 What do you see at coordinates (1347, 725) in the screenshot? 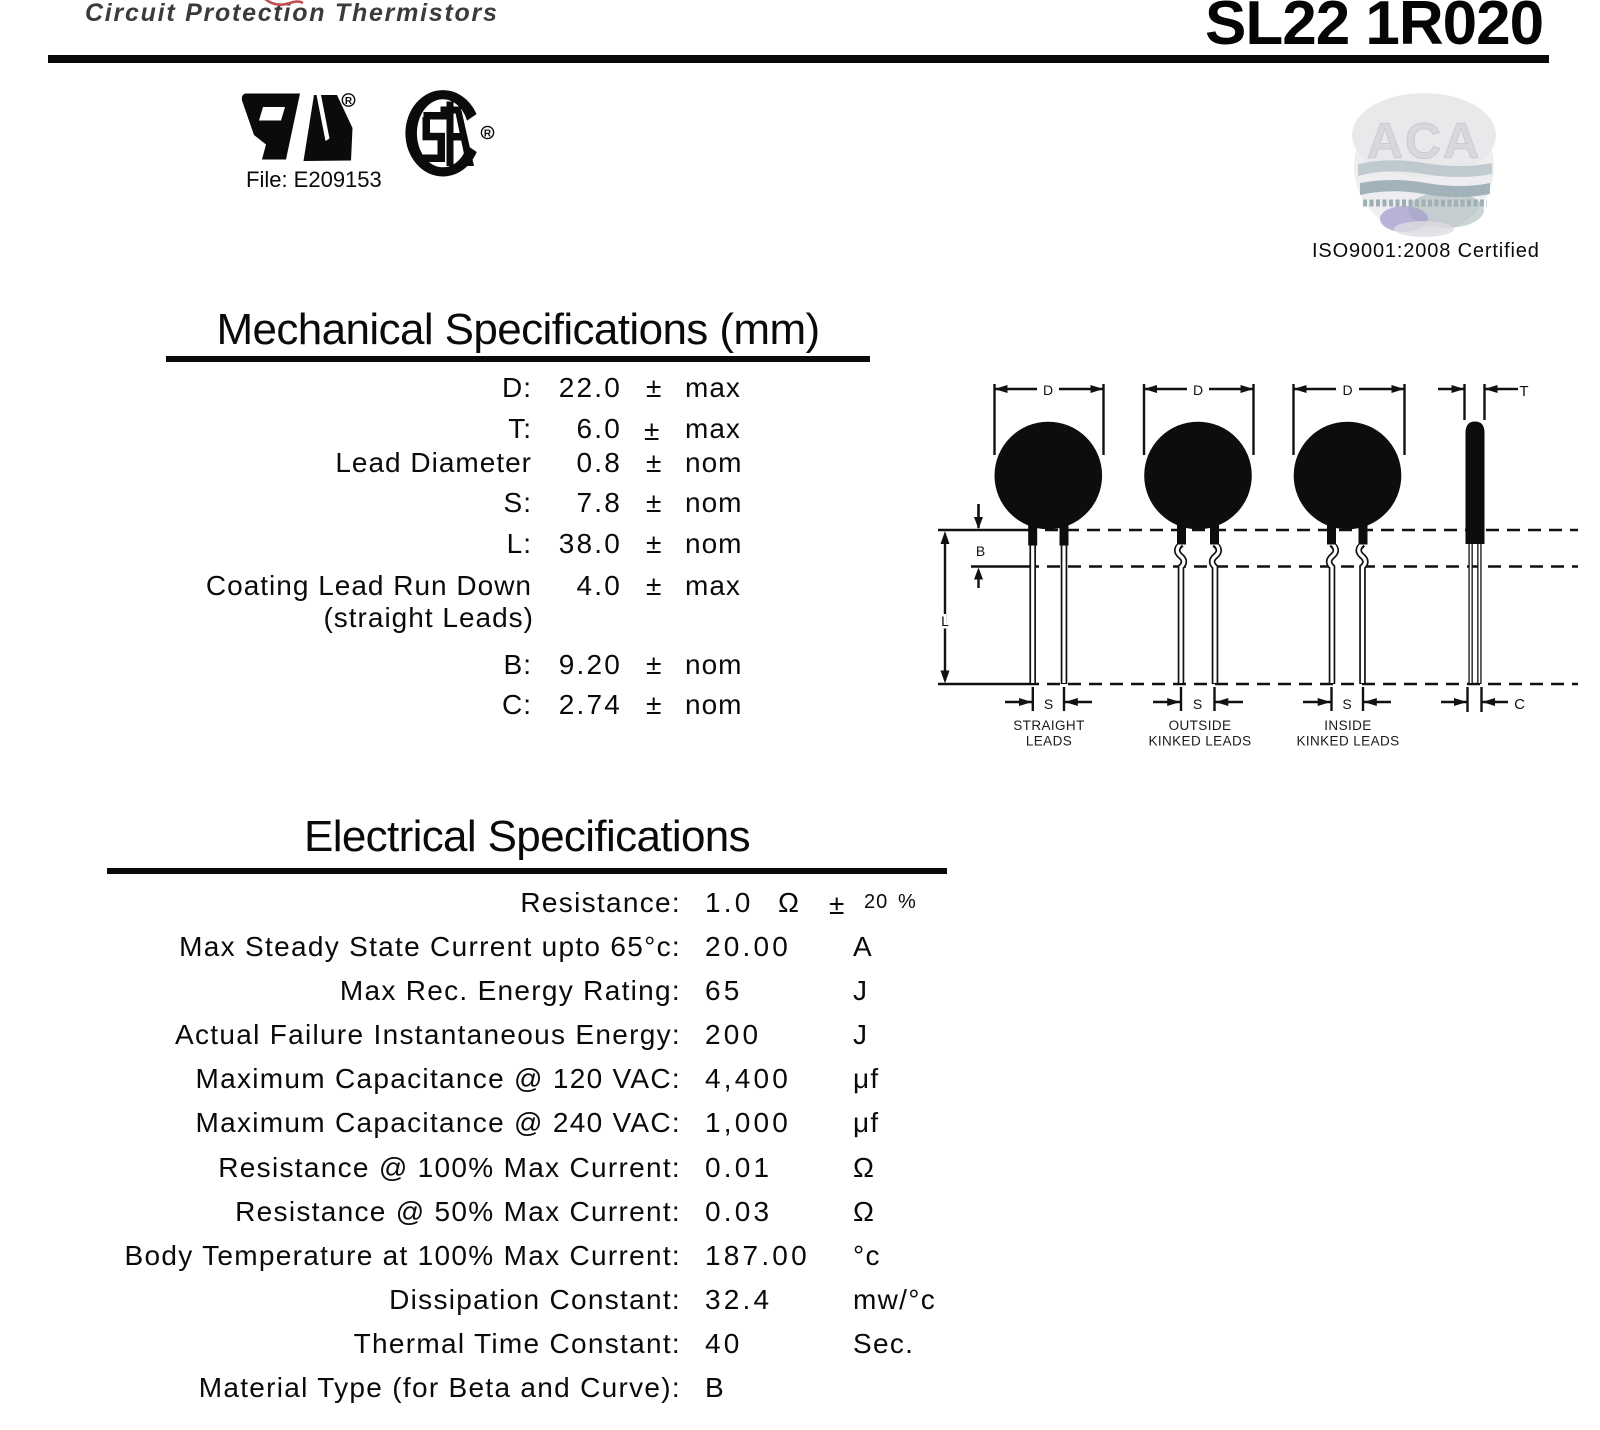
I see `svg-text: INSIDE` at bounding box center [1347, 725].